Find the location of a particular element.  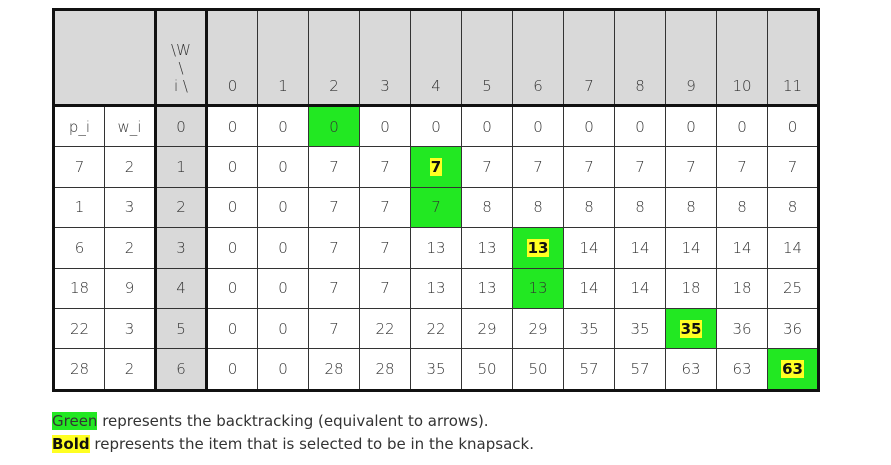

selected-value: 63 is located at coordinates (792, 369).